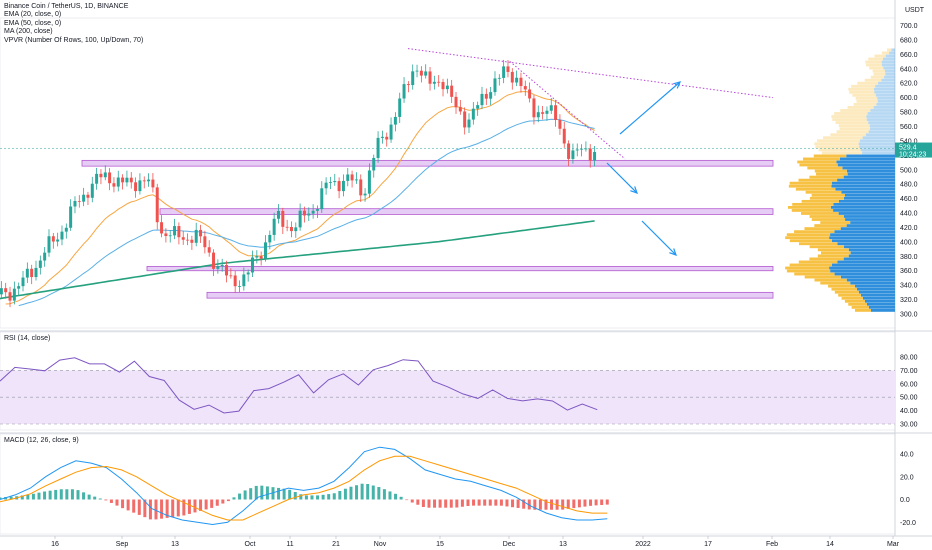  I want to click on price-tick-label: 560.0, so click(909, 127).